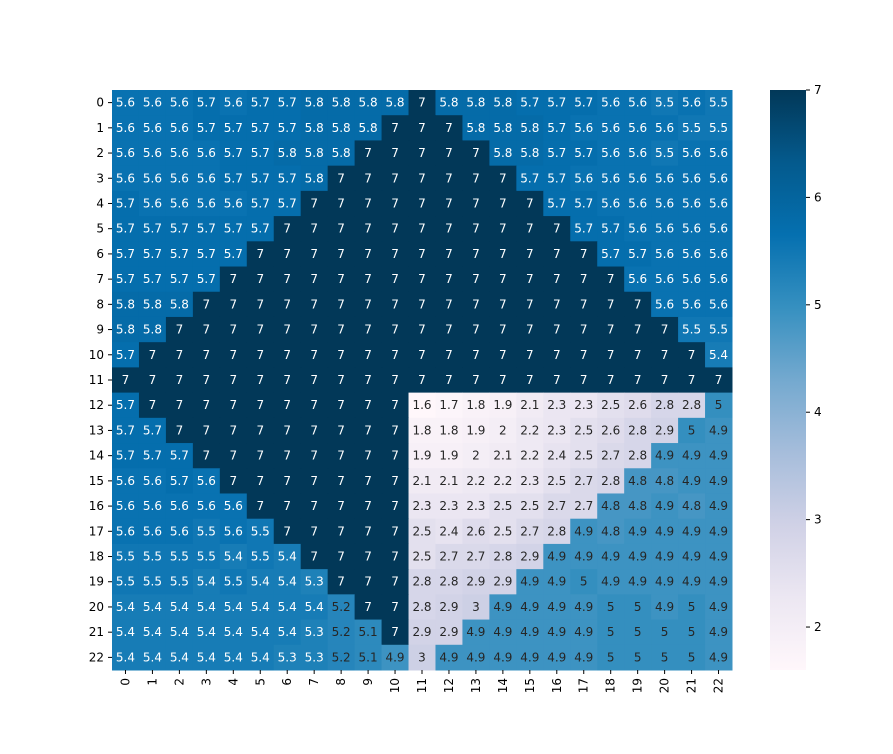  I want to click on colorbar-tick-label: 4, so click(818, 412).